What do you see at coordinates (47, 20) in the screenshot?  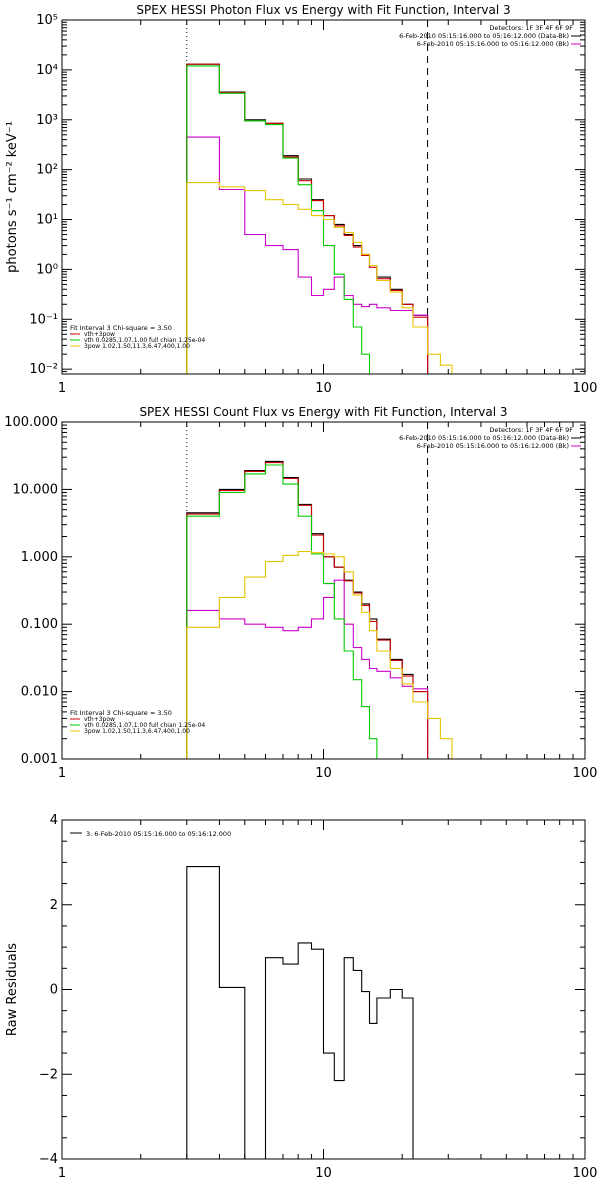 I see `y-tick-label: 10⁵` at bounding box center [47, 20].